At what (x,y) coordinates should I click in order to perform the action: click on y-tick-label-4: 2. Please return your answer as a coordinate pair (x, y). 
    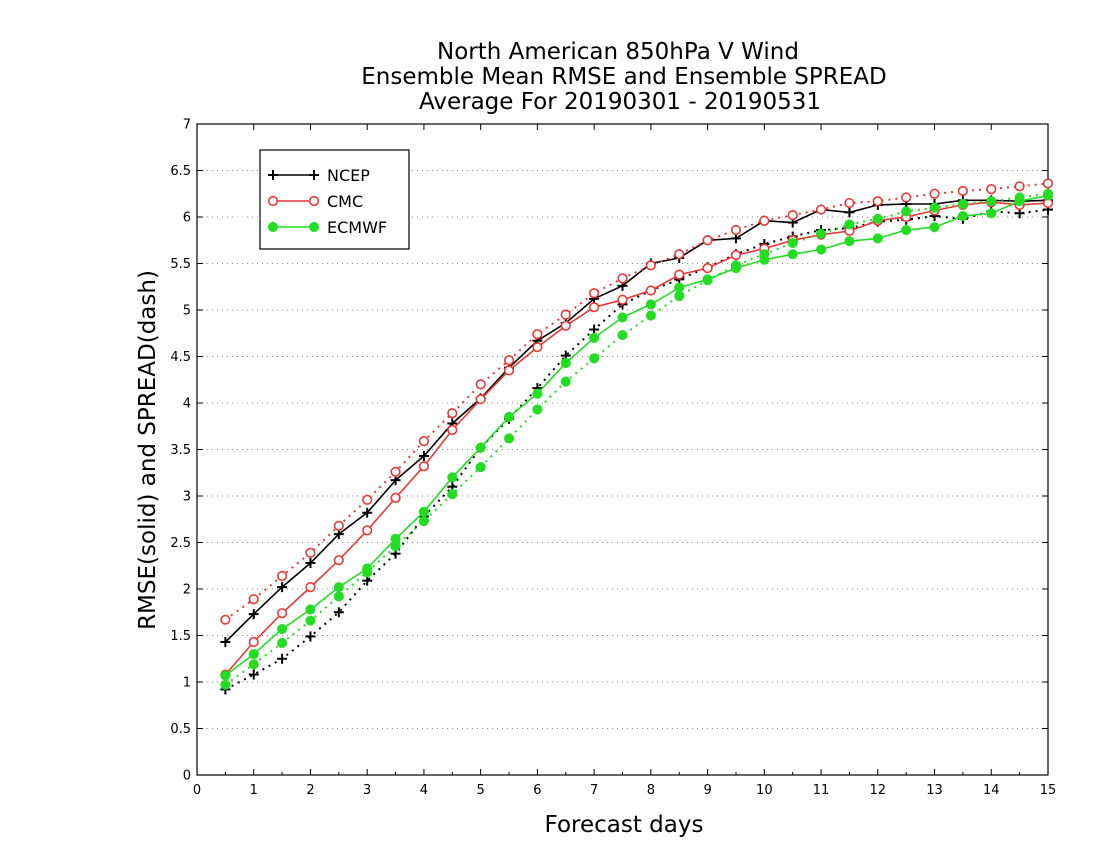
    Looking at the image, I should click on (187, 590).